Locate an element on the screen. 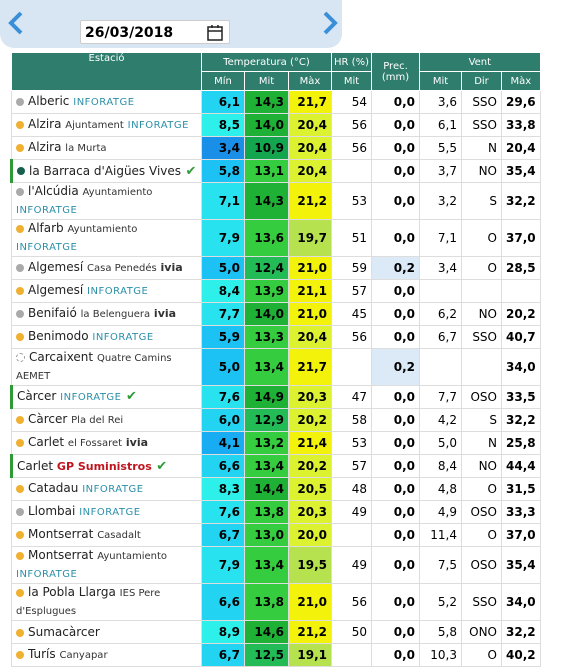 This screenshot has height=667, width=579. station-name: Llombai is located at coordinates (52, 511).